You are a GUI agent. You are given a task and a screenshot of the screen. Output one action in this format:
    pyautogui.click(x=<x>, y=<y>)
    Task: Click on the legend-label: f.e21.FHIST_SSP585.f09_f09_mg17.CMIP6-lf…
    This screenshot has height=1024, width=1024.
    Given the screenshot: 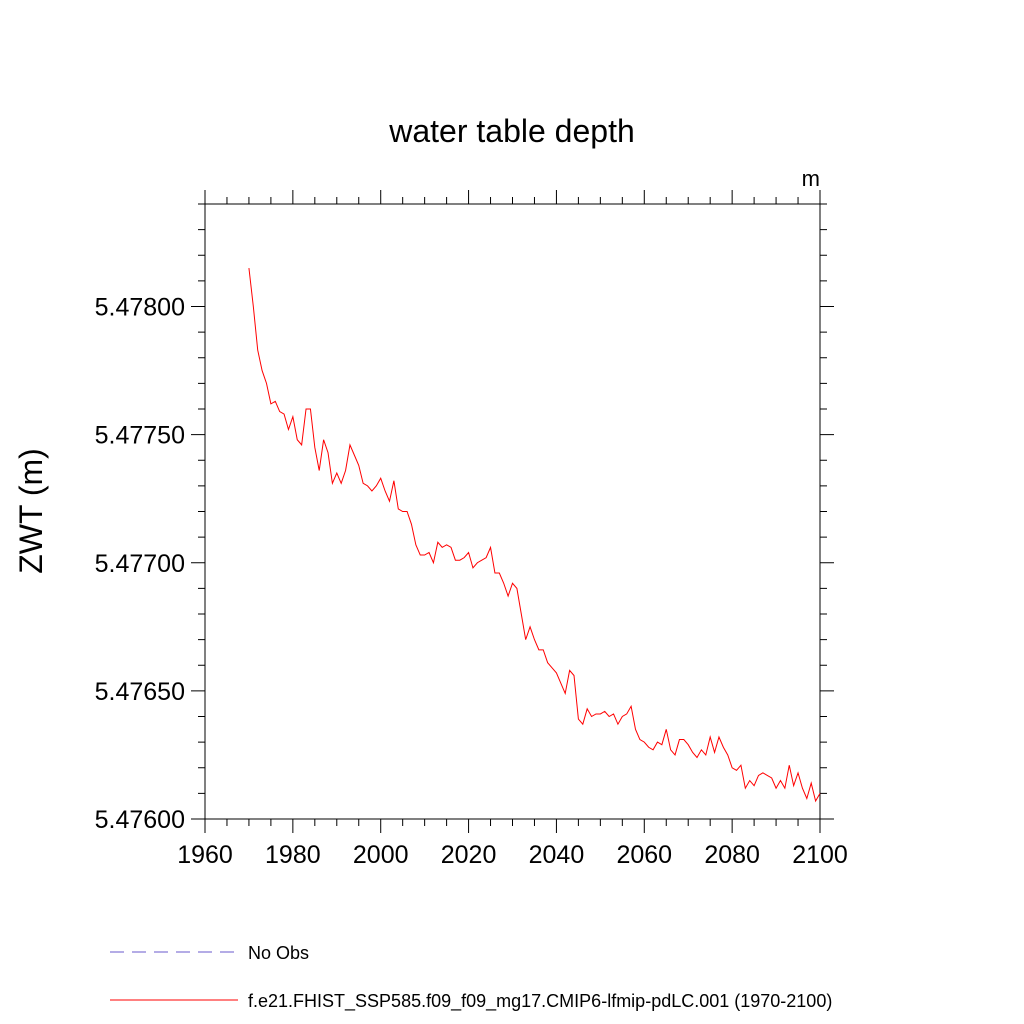 What is the action you would take?
    pyautogui.click(x=540, y=1001)
    